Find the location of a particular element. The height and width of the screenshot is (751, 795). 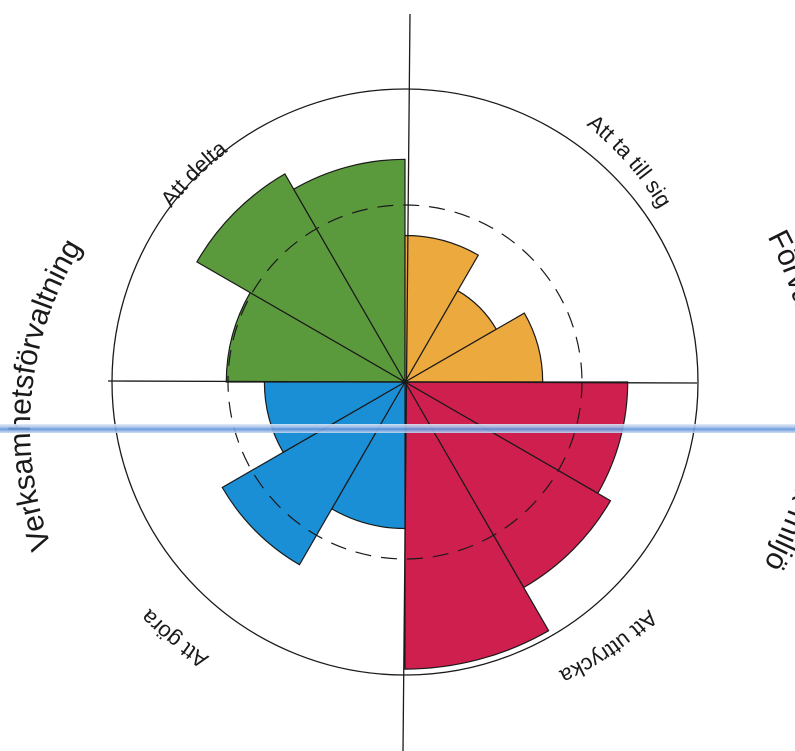

label-att-gora: Att göra is located at coordinates (173, 638).